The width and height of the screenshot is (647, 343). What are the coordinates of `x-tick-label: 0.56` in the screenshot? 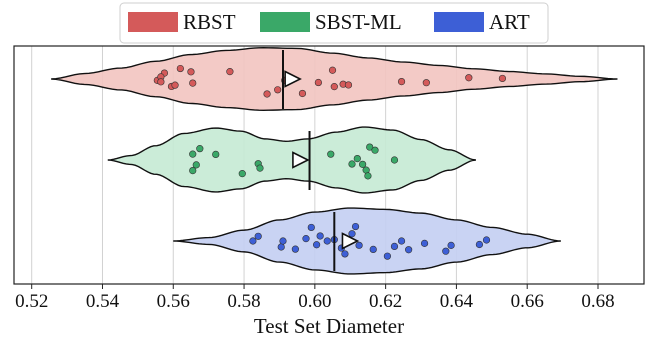 It's located at (173, 301).